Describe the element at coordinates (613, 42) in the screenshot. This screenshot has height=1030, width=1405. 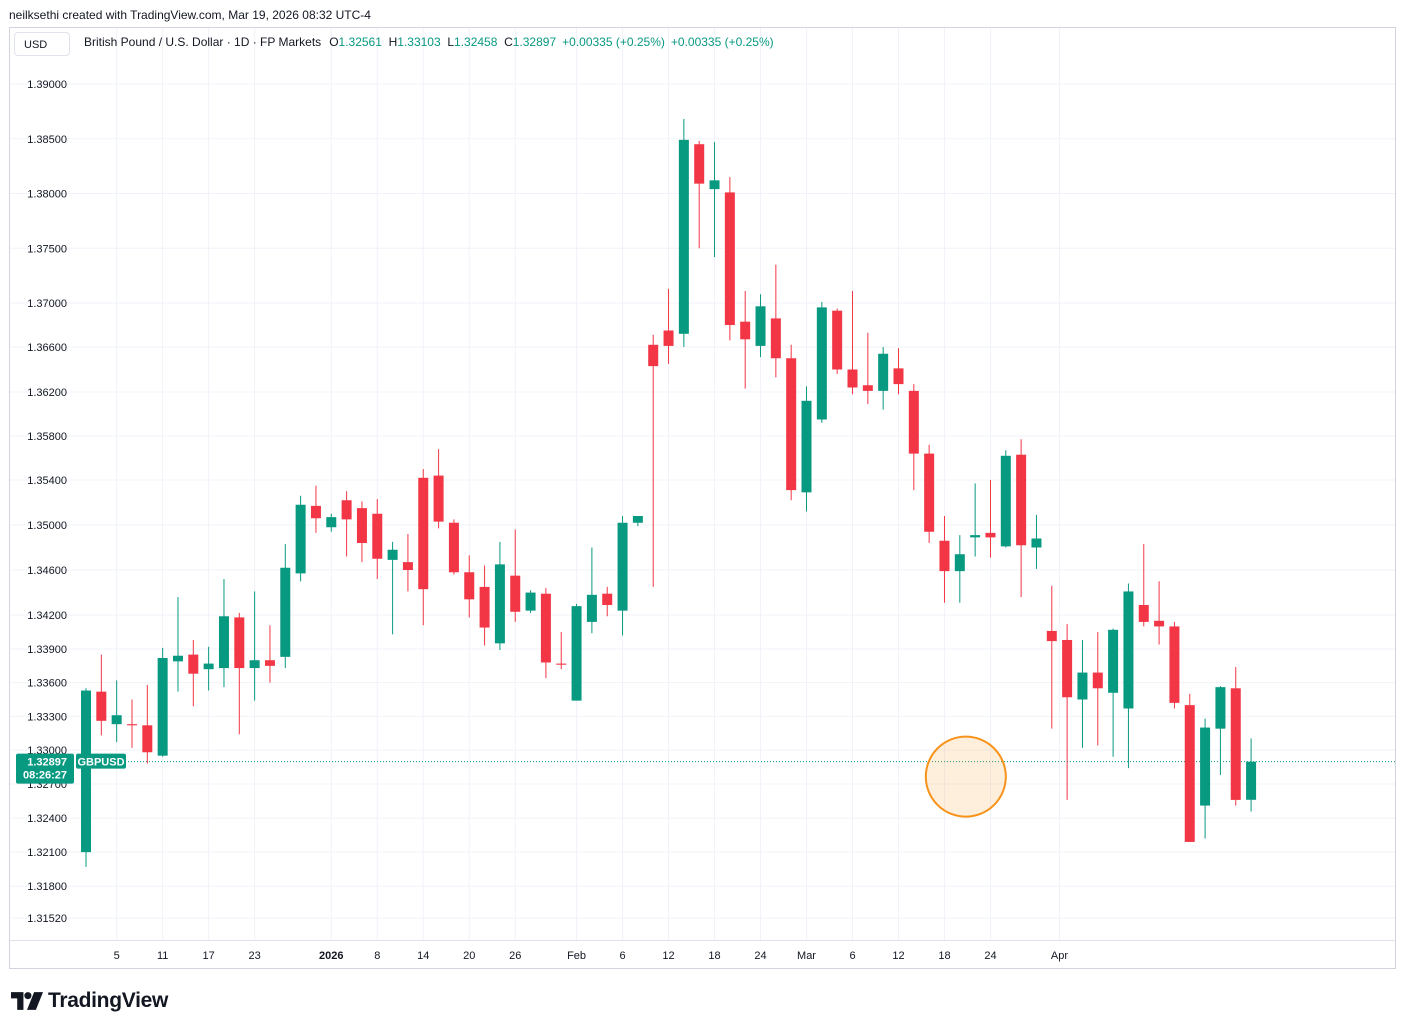
I see `change-value: +0.00335 (+0.25%)` at that location.